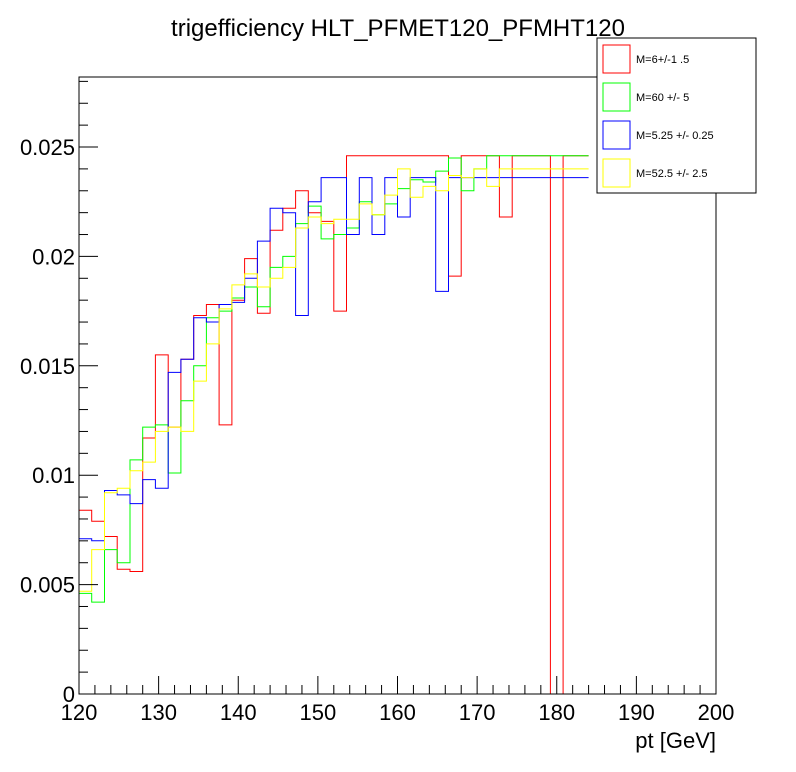  What do you see at coordinates (318, 712) in the screenshot?
I see `x-tick-label: 150` at bounding box center [318, 712].